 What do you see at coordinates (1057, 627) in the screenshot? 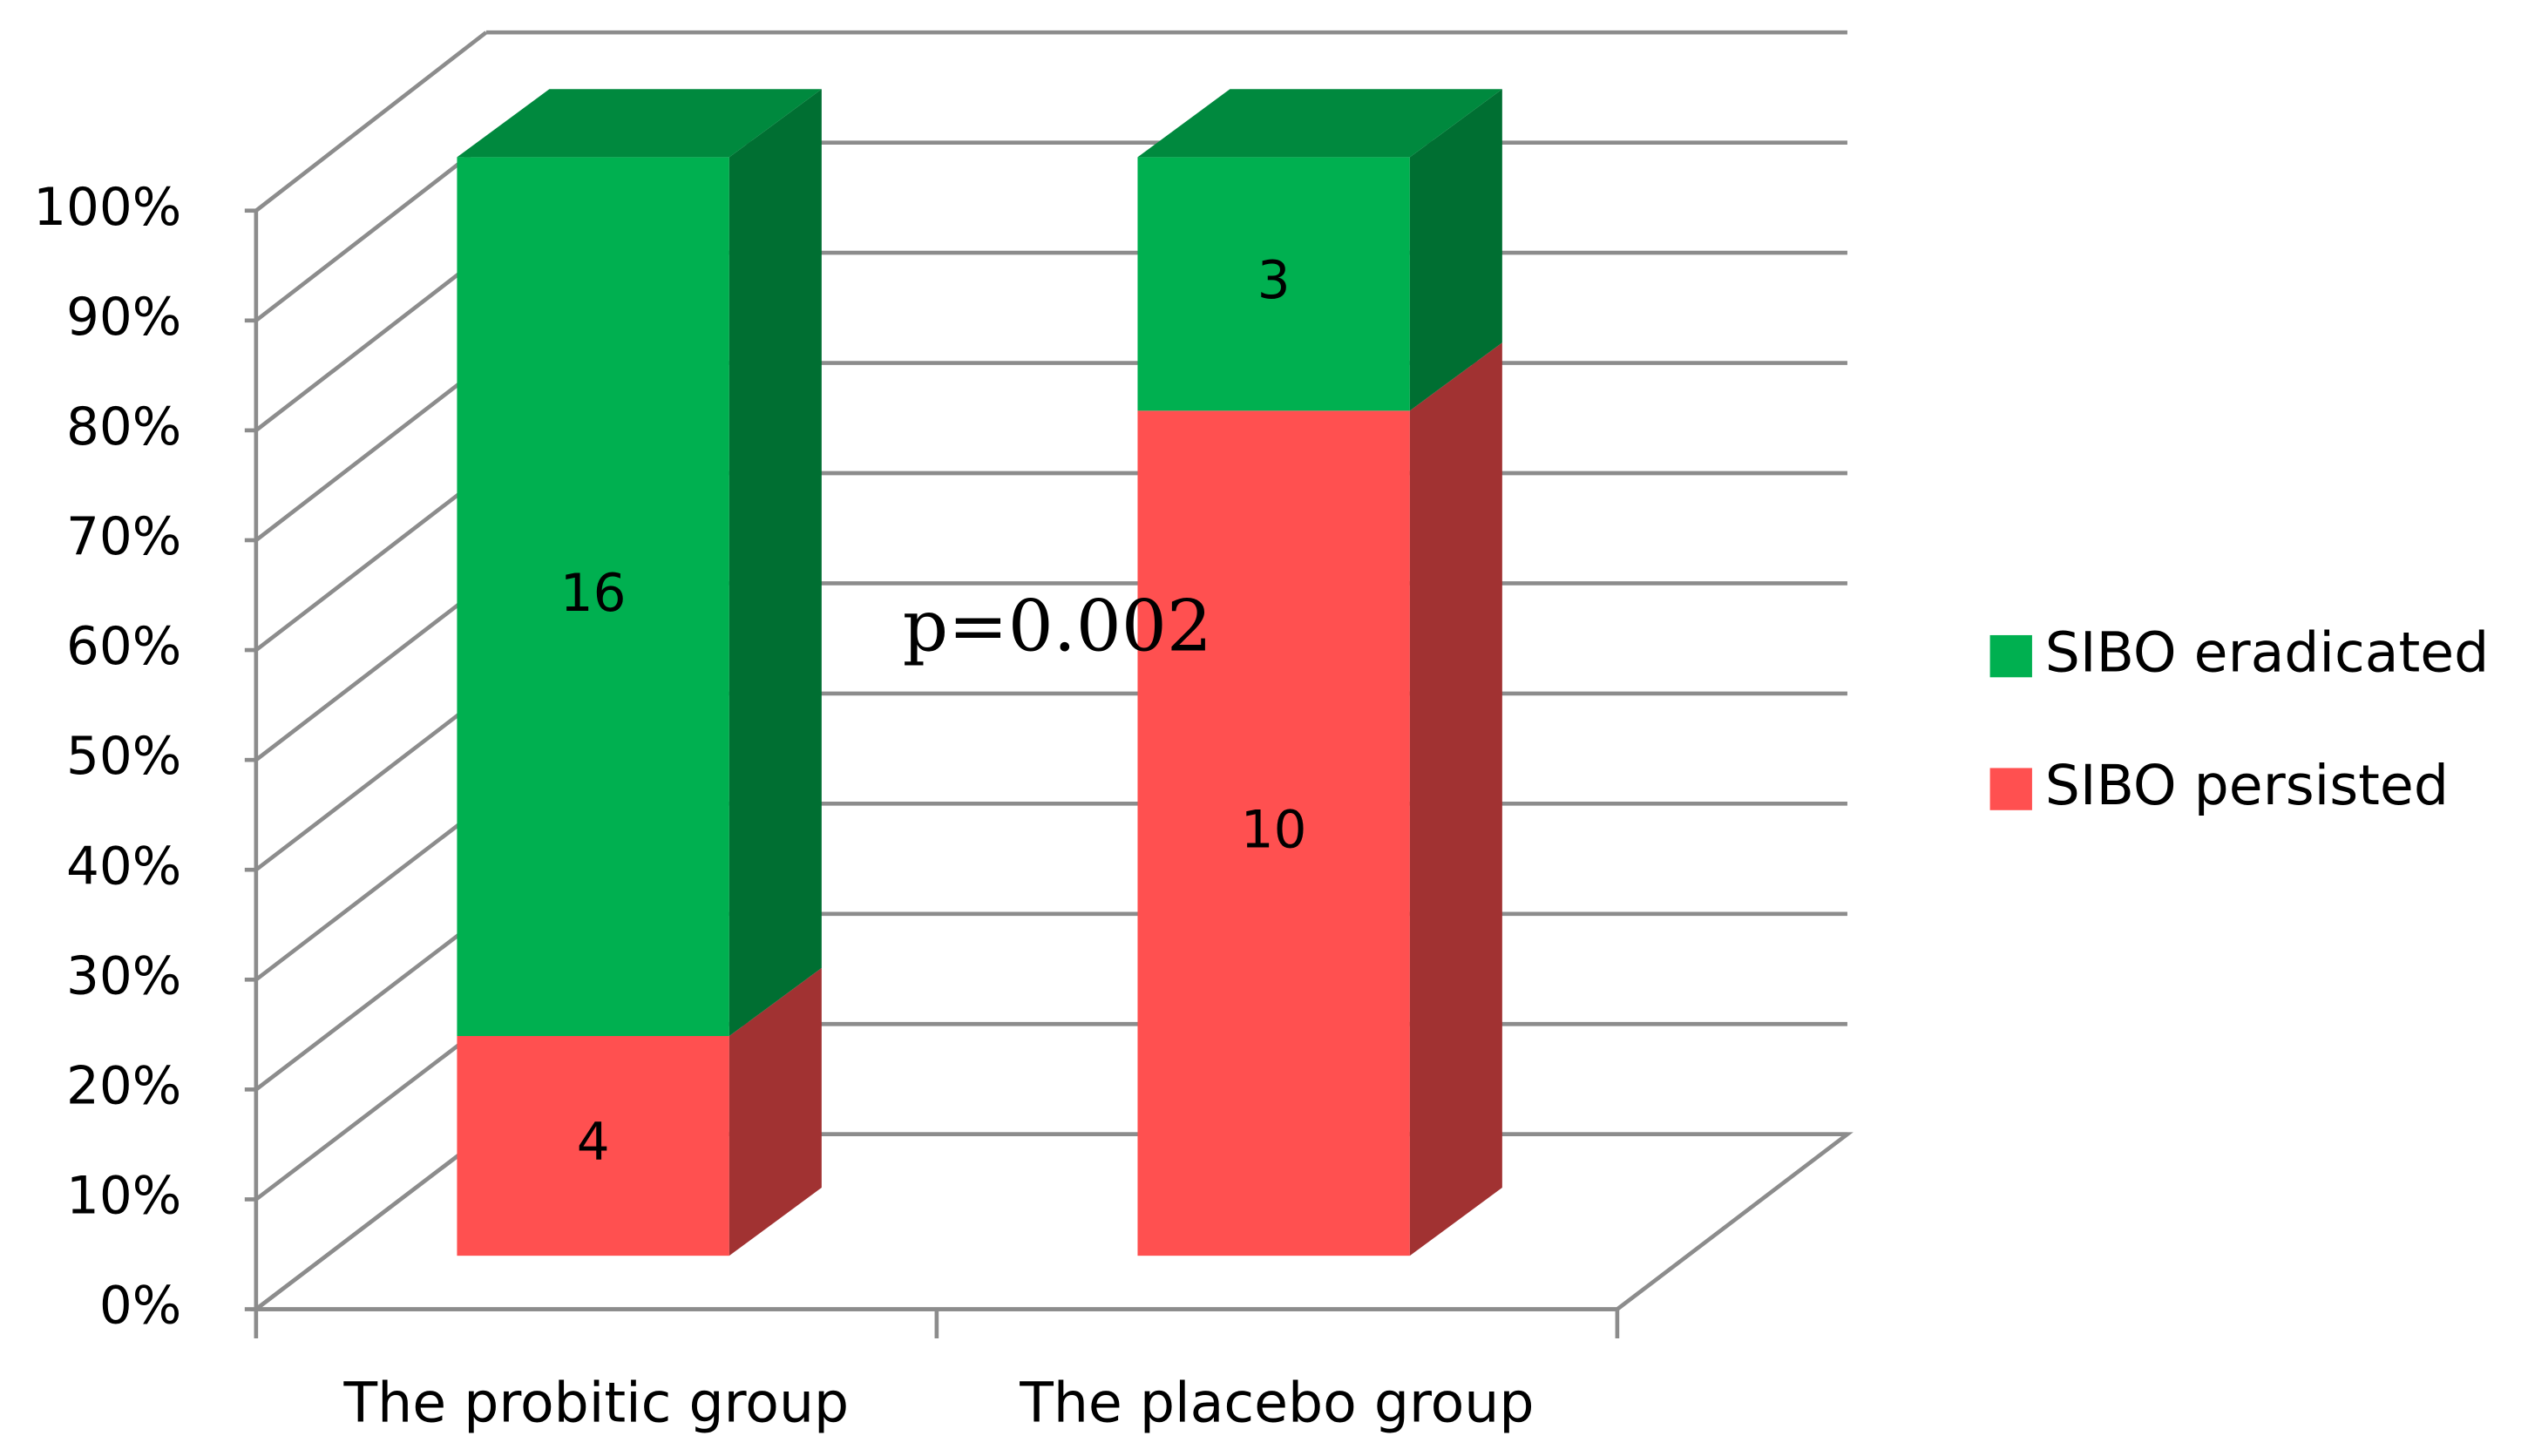
I see `annotation: p=0.002` at bounding box center [1057, 627].